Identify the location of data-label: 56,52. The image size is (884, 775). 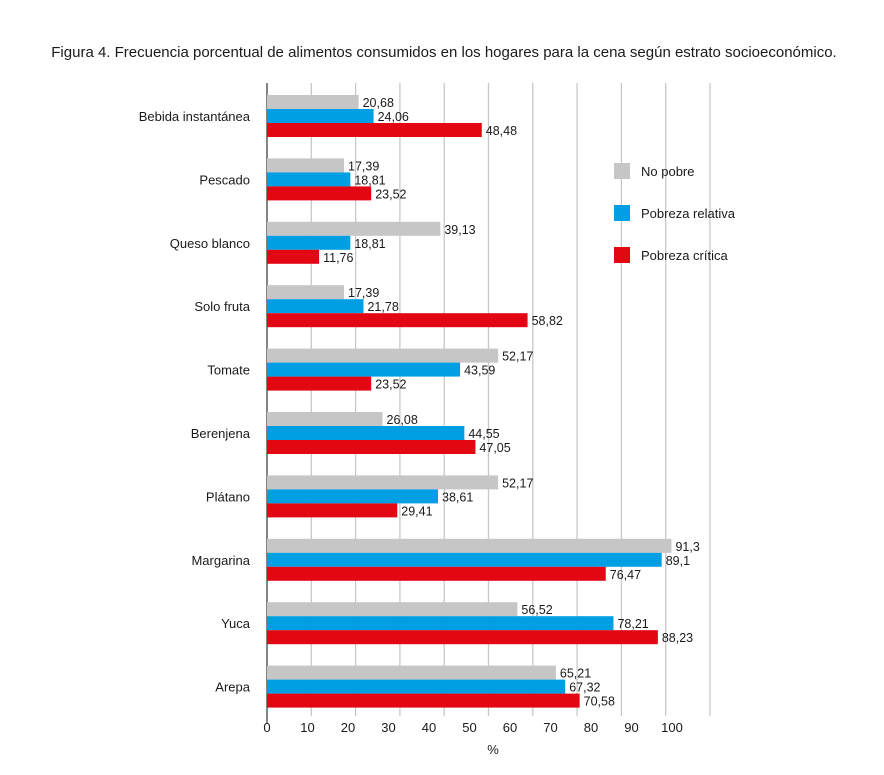
(536, 610).